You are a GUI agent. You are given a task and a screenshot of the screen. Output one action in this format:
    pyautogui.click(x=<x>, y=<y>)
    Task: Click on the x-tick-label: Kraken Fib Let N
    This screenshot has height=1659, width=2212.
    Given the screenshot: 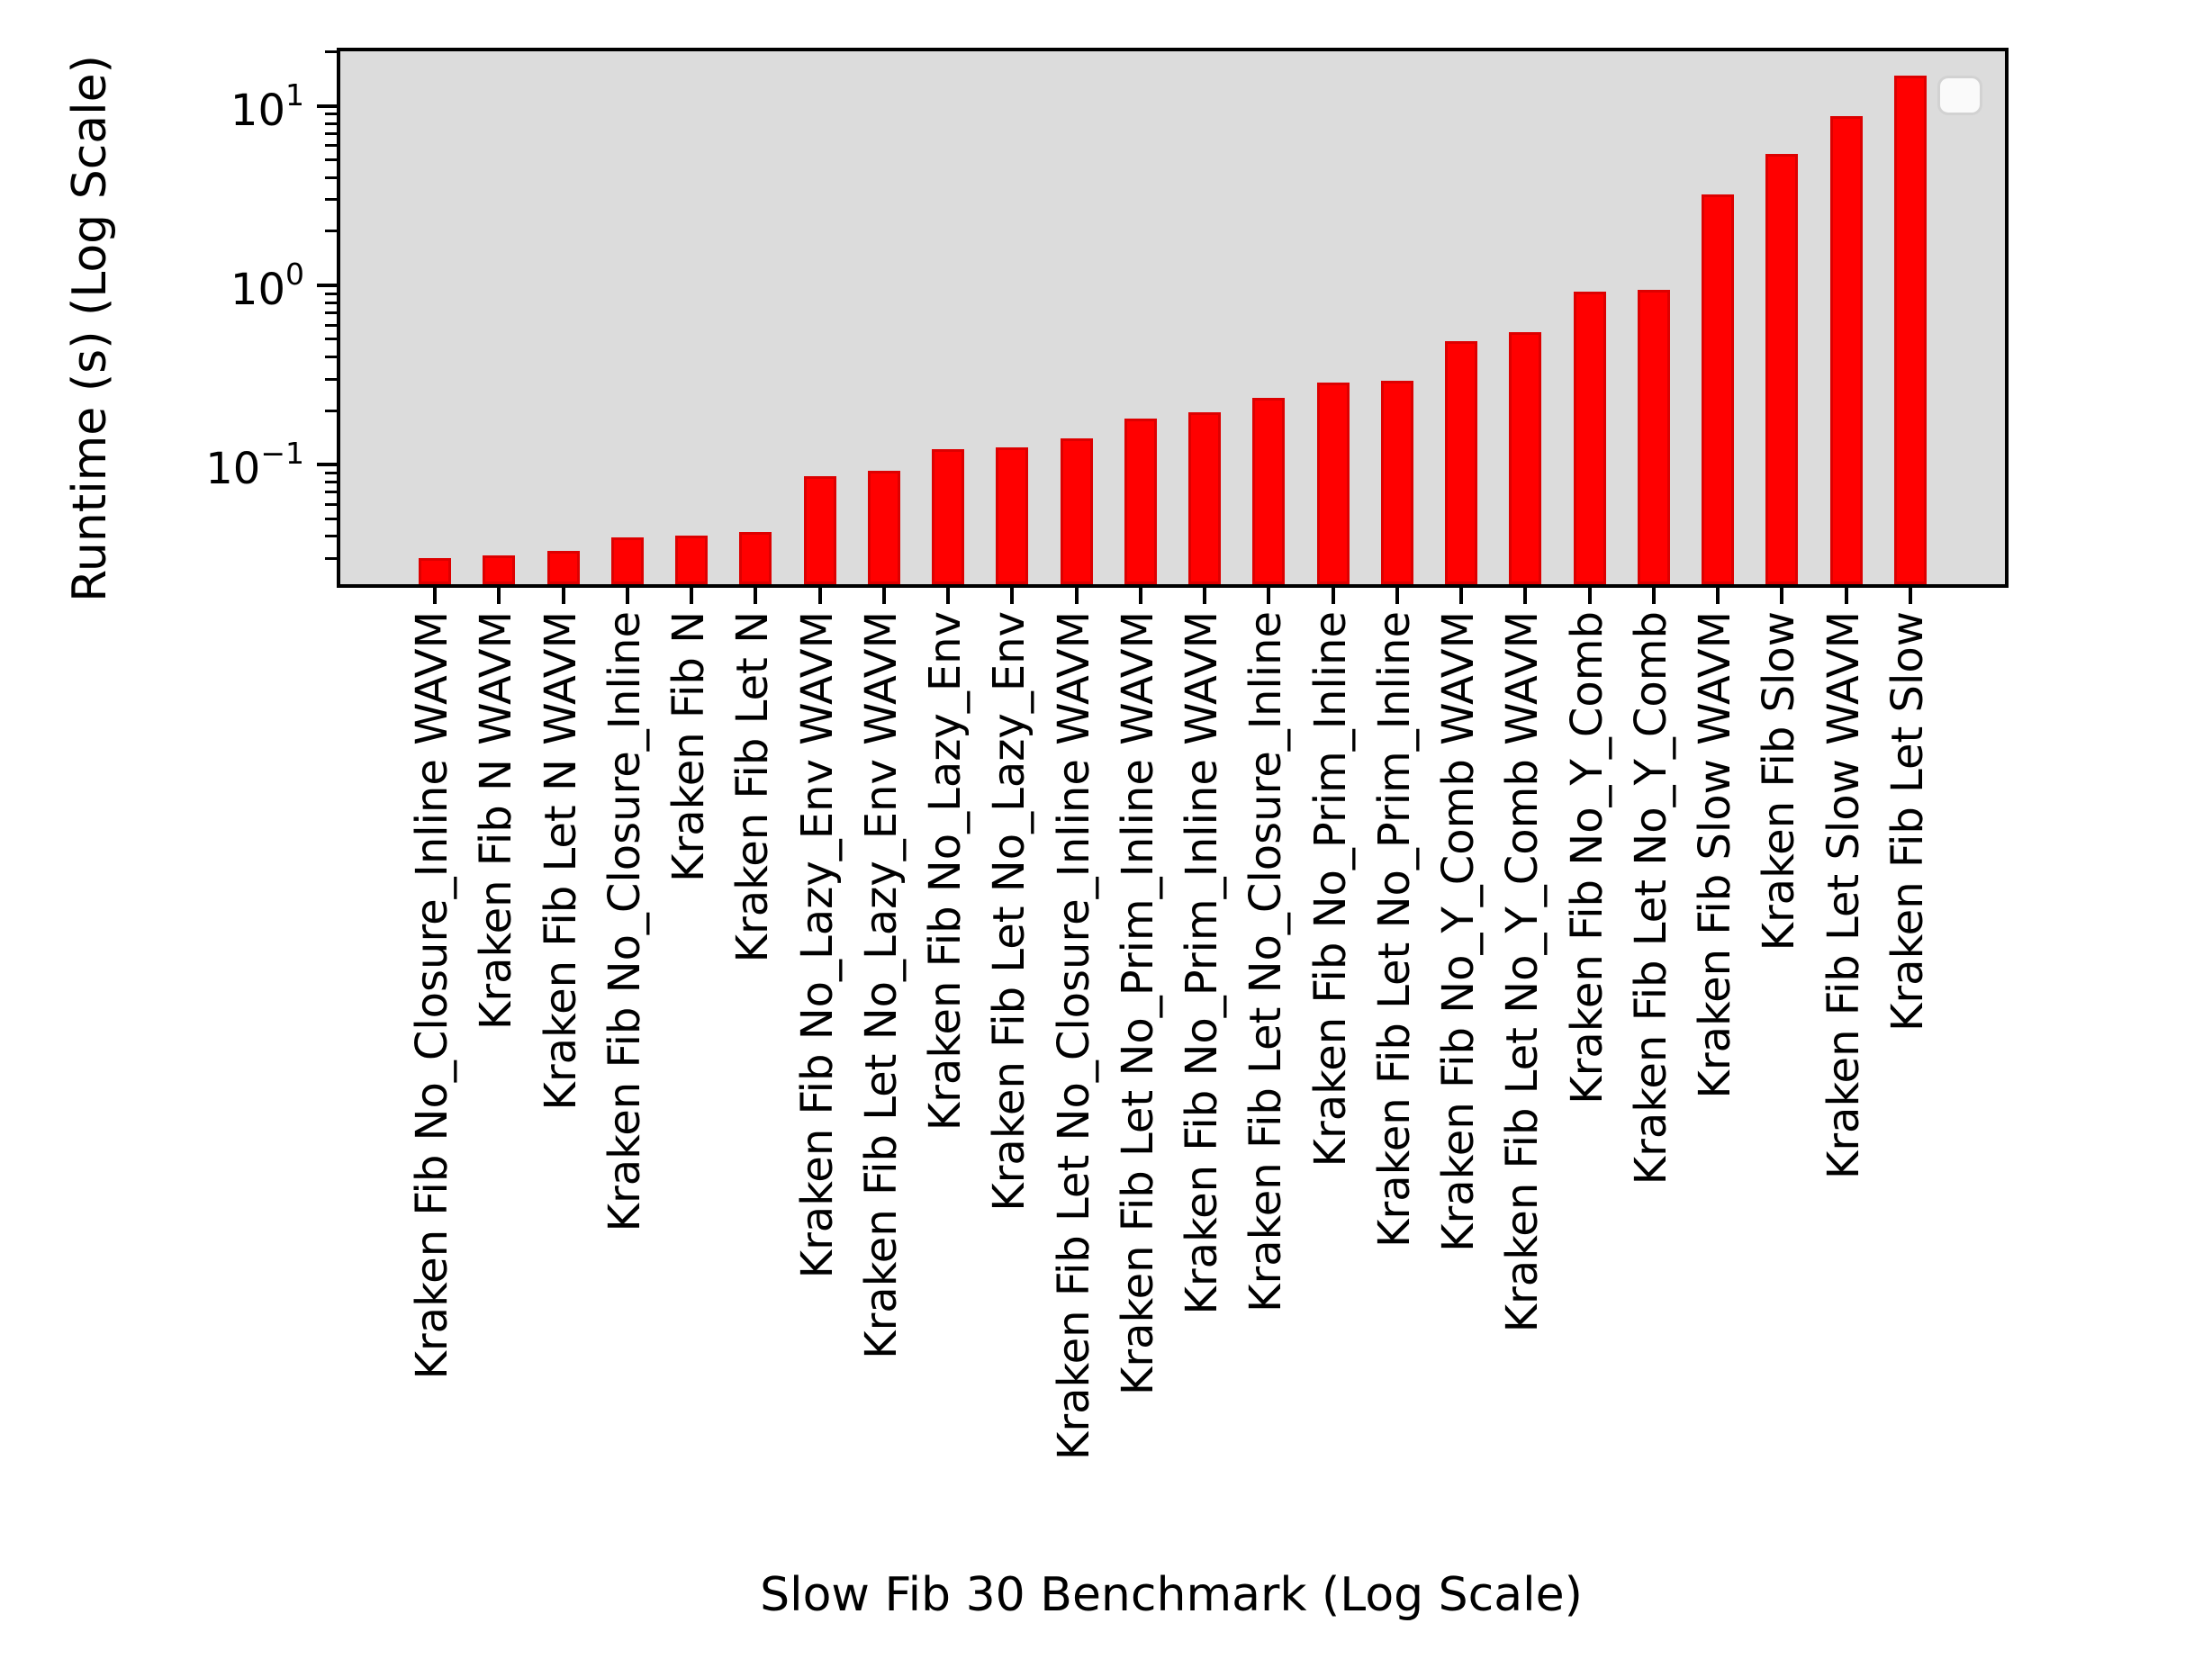 What is the action you would take?
    pyautogui.click(x=753, y=787)
    